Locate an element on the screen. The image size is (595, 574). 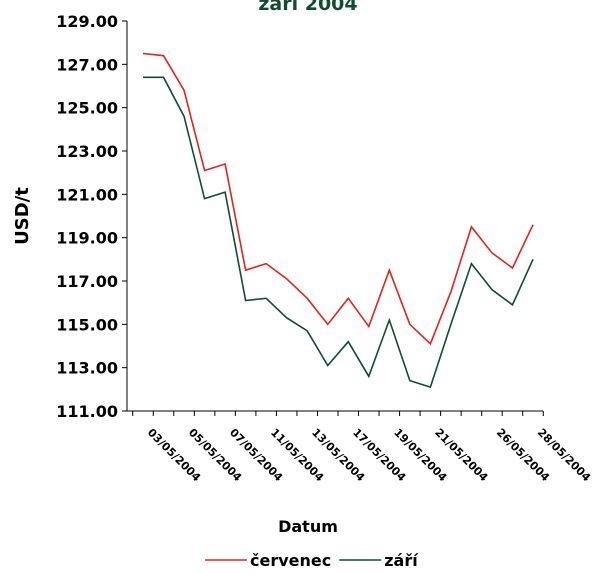
y-tick-label: 125.00 is located at coordinates (87, 108).